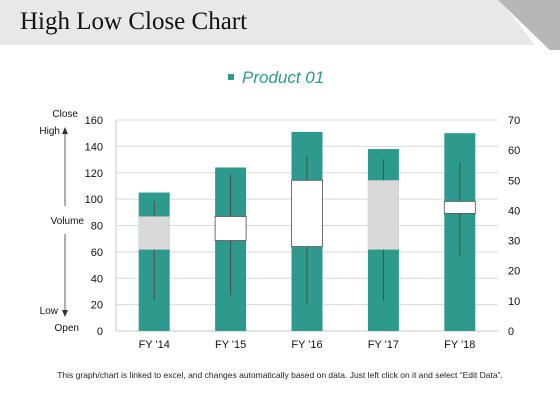 The height and width of the screenshot is (420, 560). Describe the element at coordinates (514, 272) in the screenshot. I see `right-axis-tick-label: 20` at that location.